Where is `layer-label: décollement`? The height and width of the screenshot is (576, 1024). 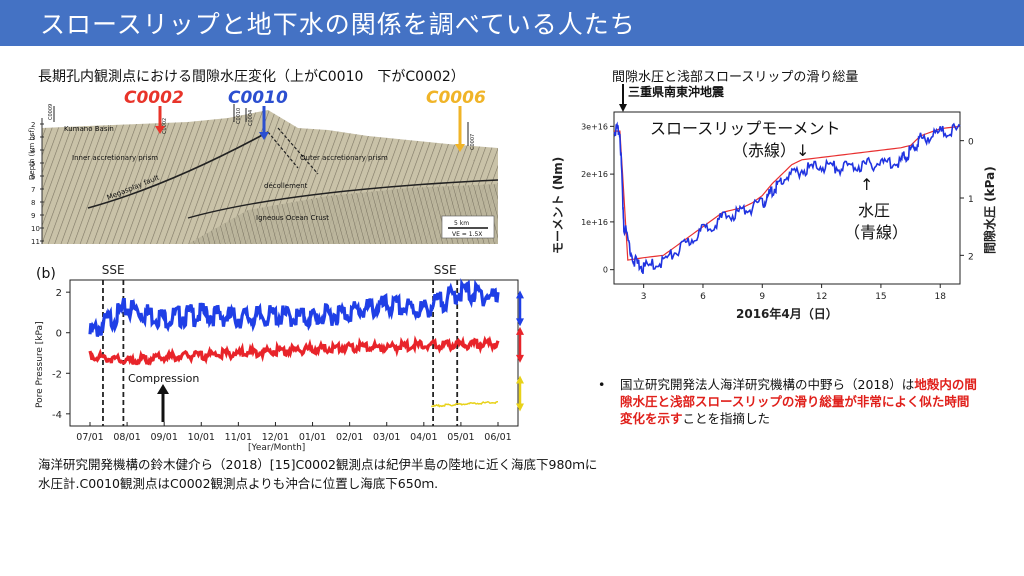 layer-label: décollement is located at coordinates (286, 186).